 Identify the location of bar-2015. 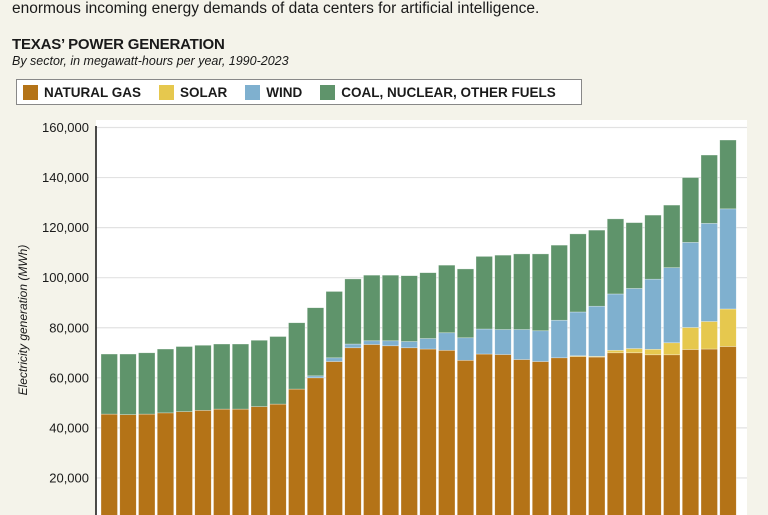
(578, 374).